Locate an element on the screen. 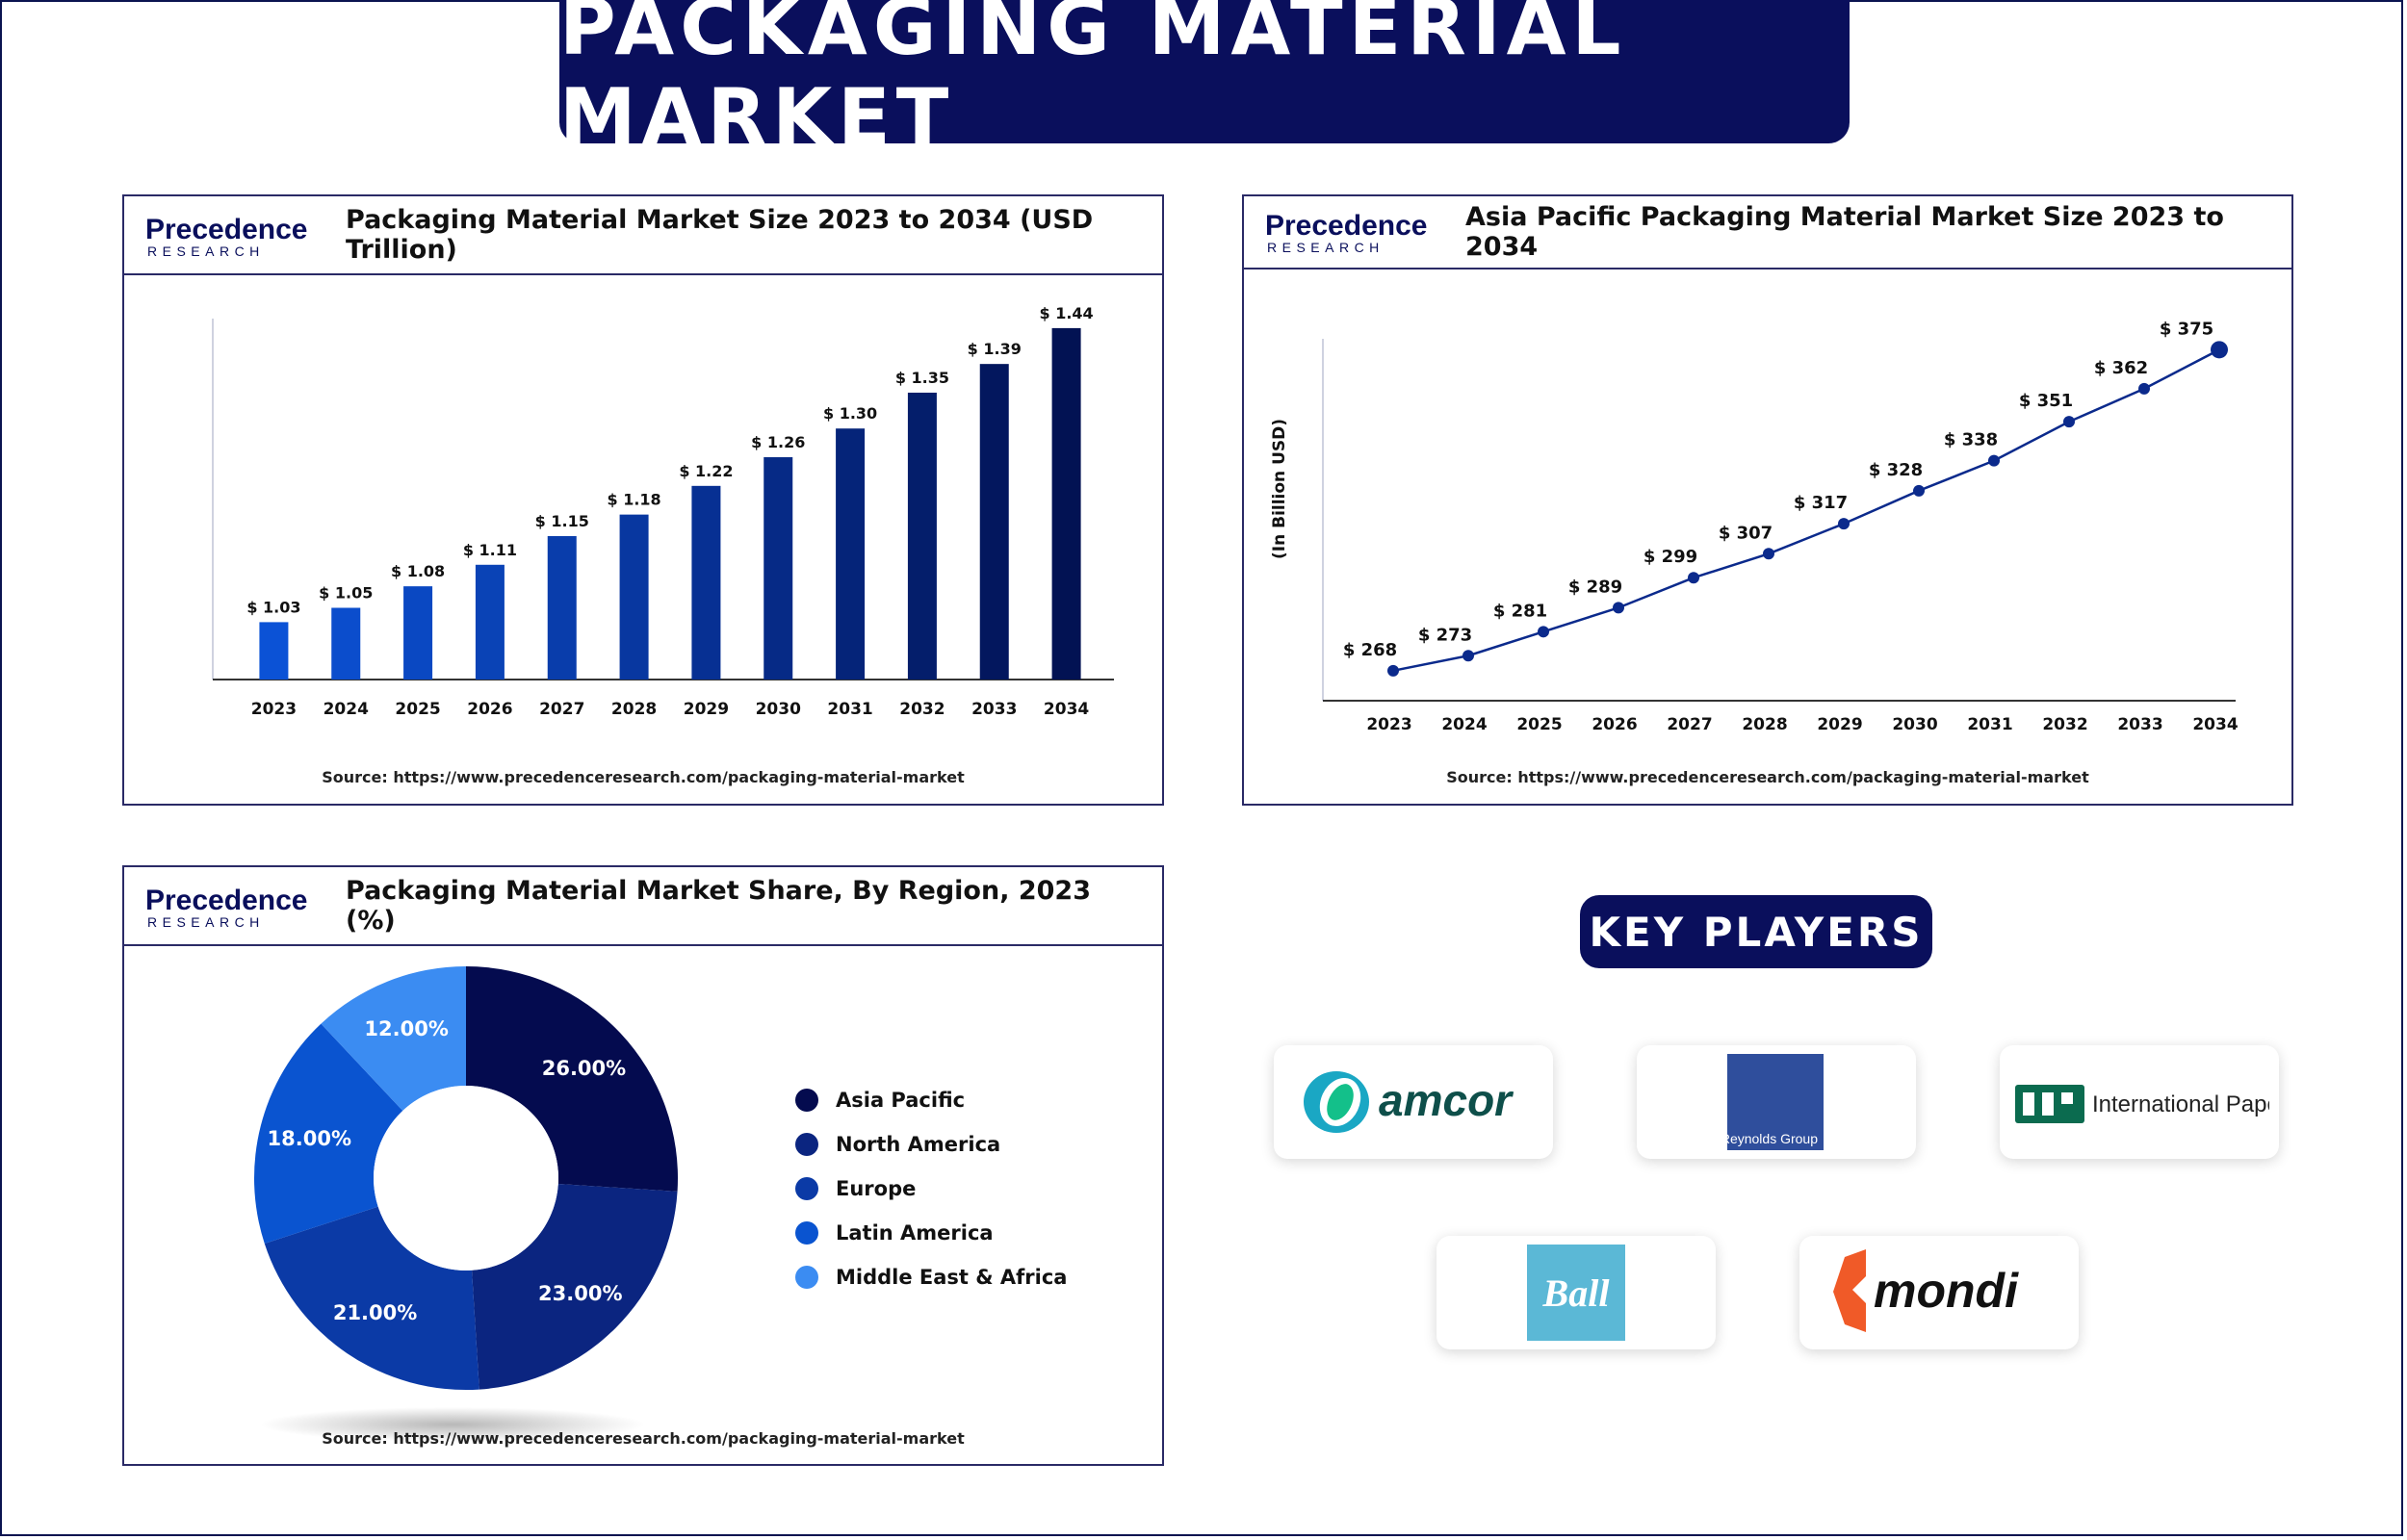 The height and width of the screenshot is (1540, 2407). y-axis-label: (In Billion USD) is located at coordinates (1279, 489).